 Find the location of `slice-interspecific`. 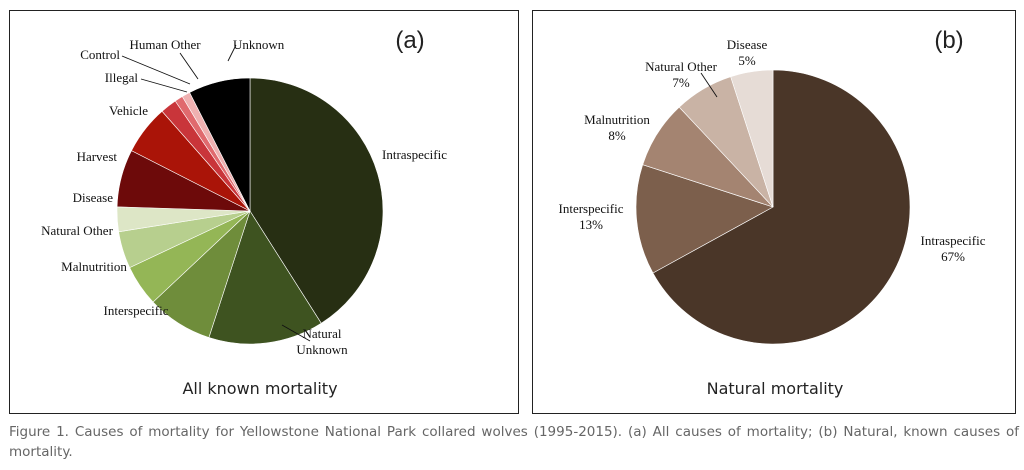

slice-interspecific is located at coordinates (704, 219).